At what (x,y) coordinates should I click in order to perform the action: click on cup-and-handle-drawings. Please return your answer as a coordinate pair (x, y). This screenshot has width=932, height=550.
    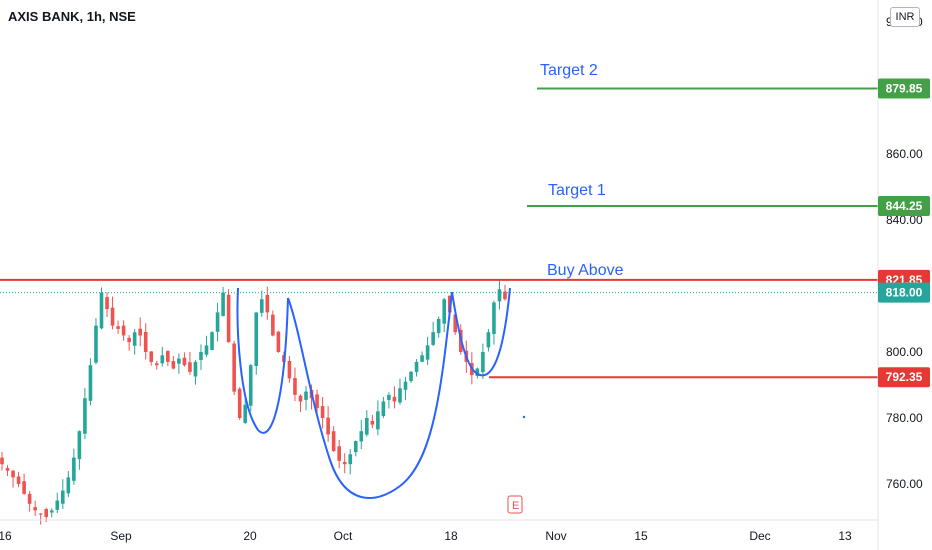
    Looking at the image, I should click on (373, 393).